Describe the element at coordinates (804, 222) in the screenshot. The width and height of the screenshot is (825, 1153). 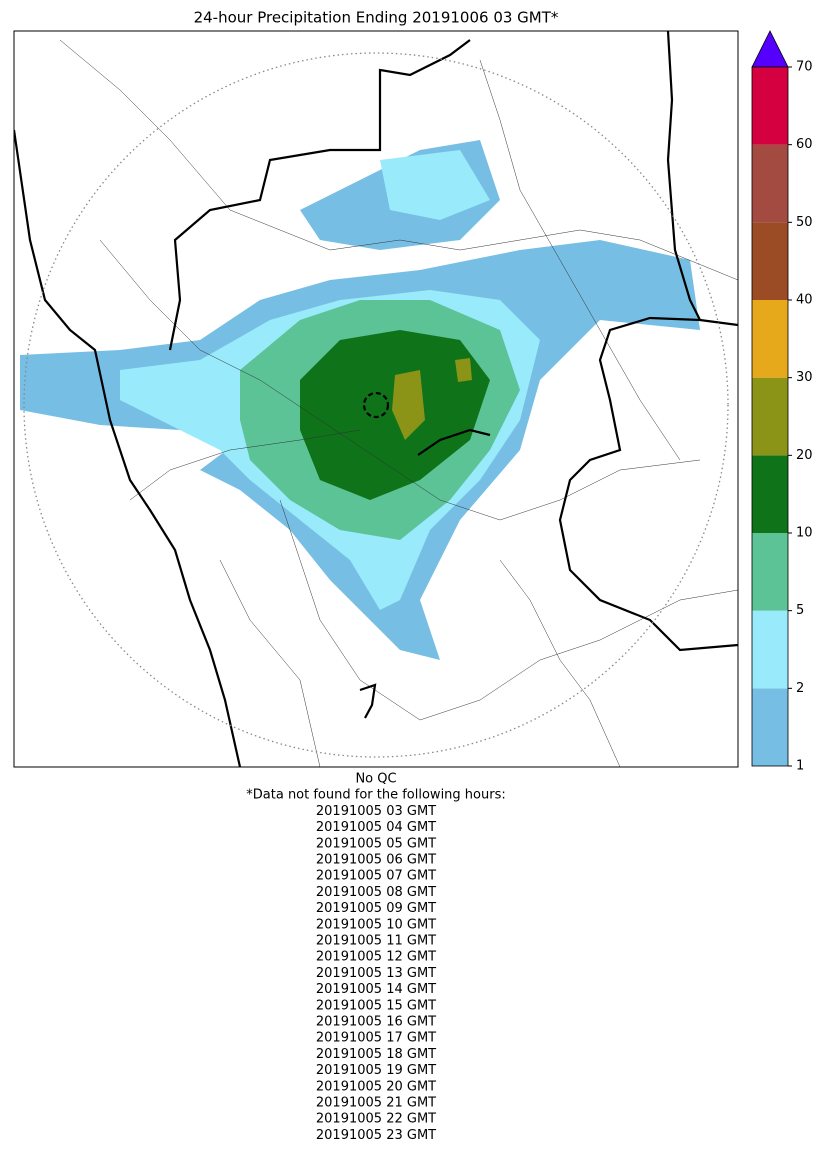
I see `colorbar-tick-label: 50` at that location.